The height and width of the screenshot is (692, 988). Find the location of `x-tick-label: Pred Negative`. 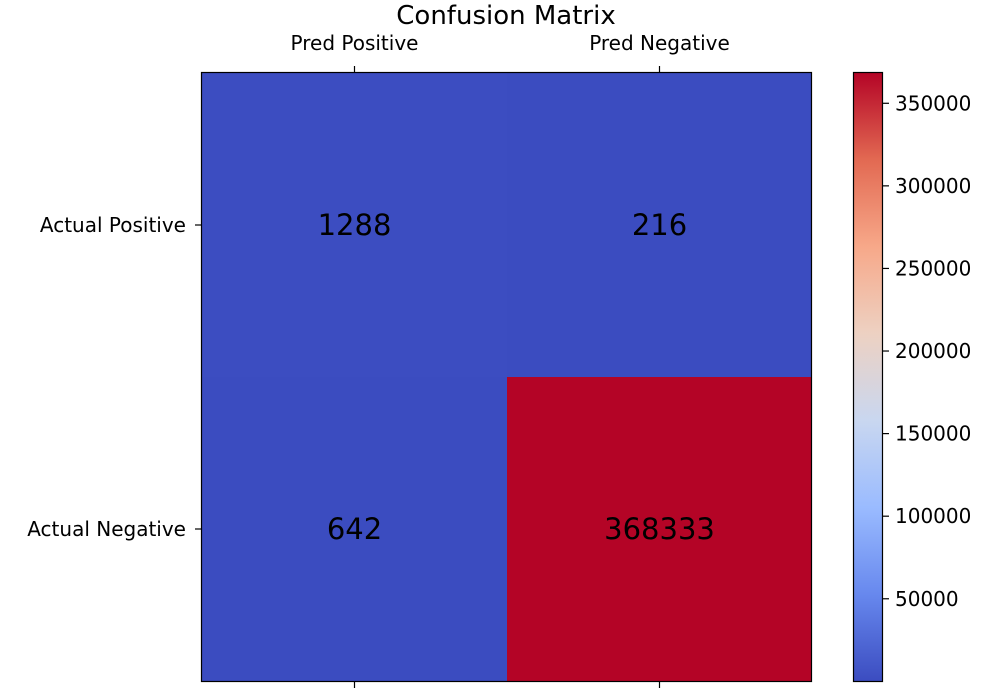

x-tick-label: Pred Negative is located at coordinates (659, 43).